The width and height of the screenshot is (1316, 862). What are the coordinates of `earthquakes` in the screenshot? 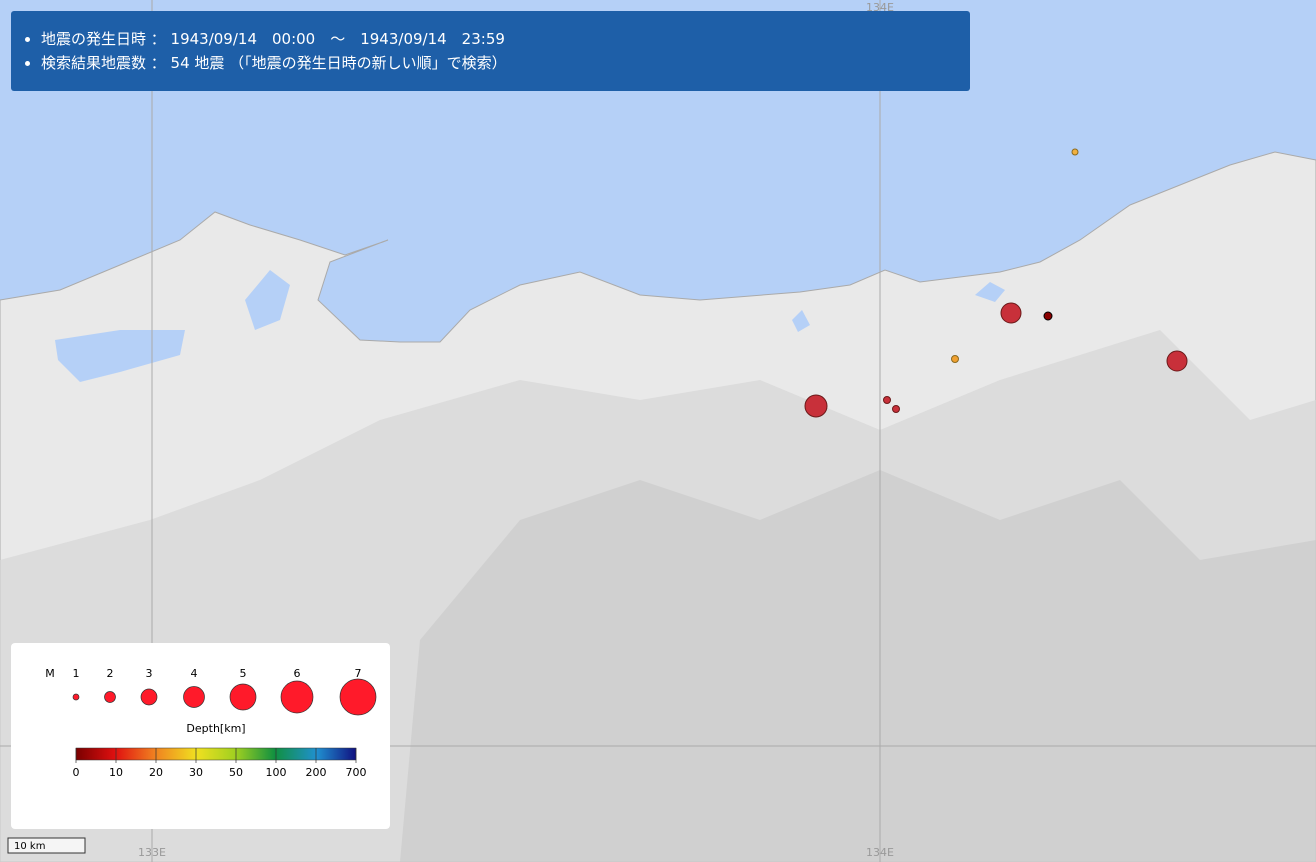 It's located at (996, 283).